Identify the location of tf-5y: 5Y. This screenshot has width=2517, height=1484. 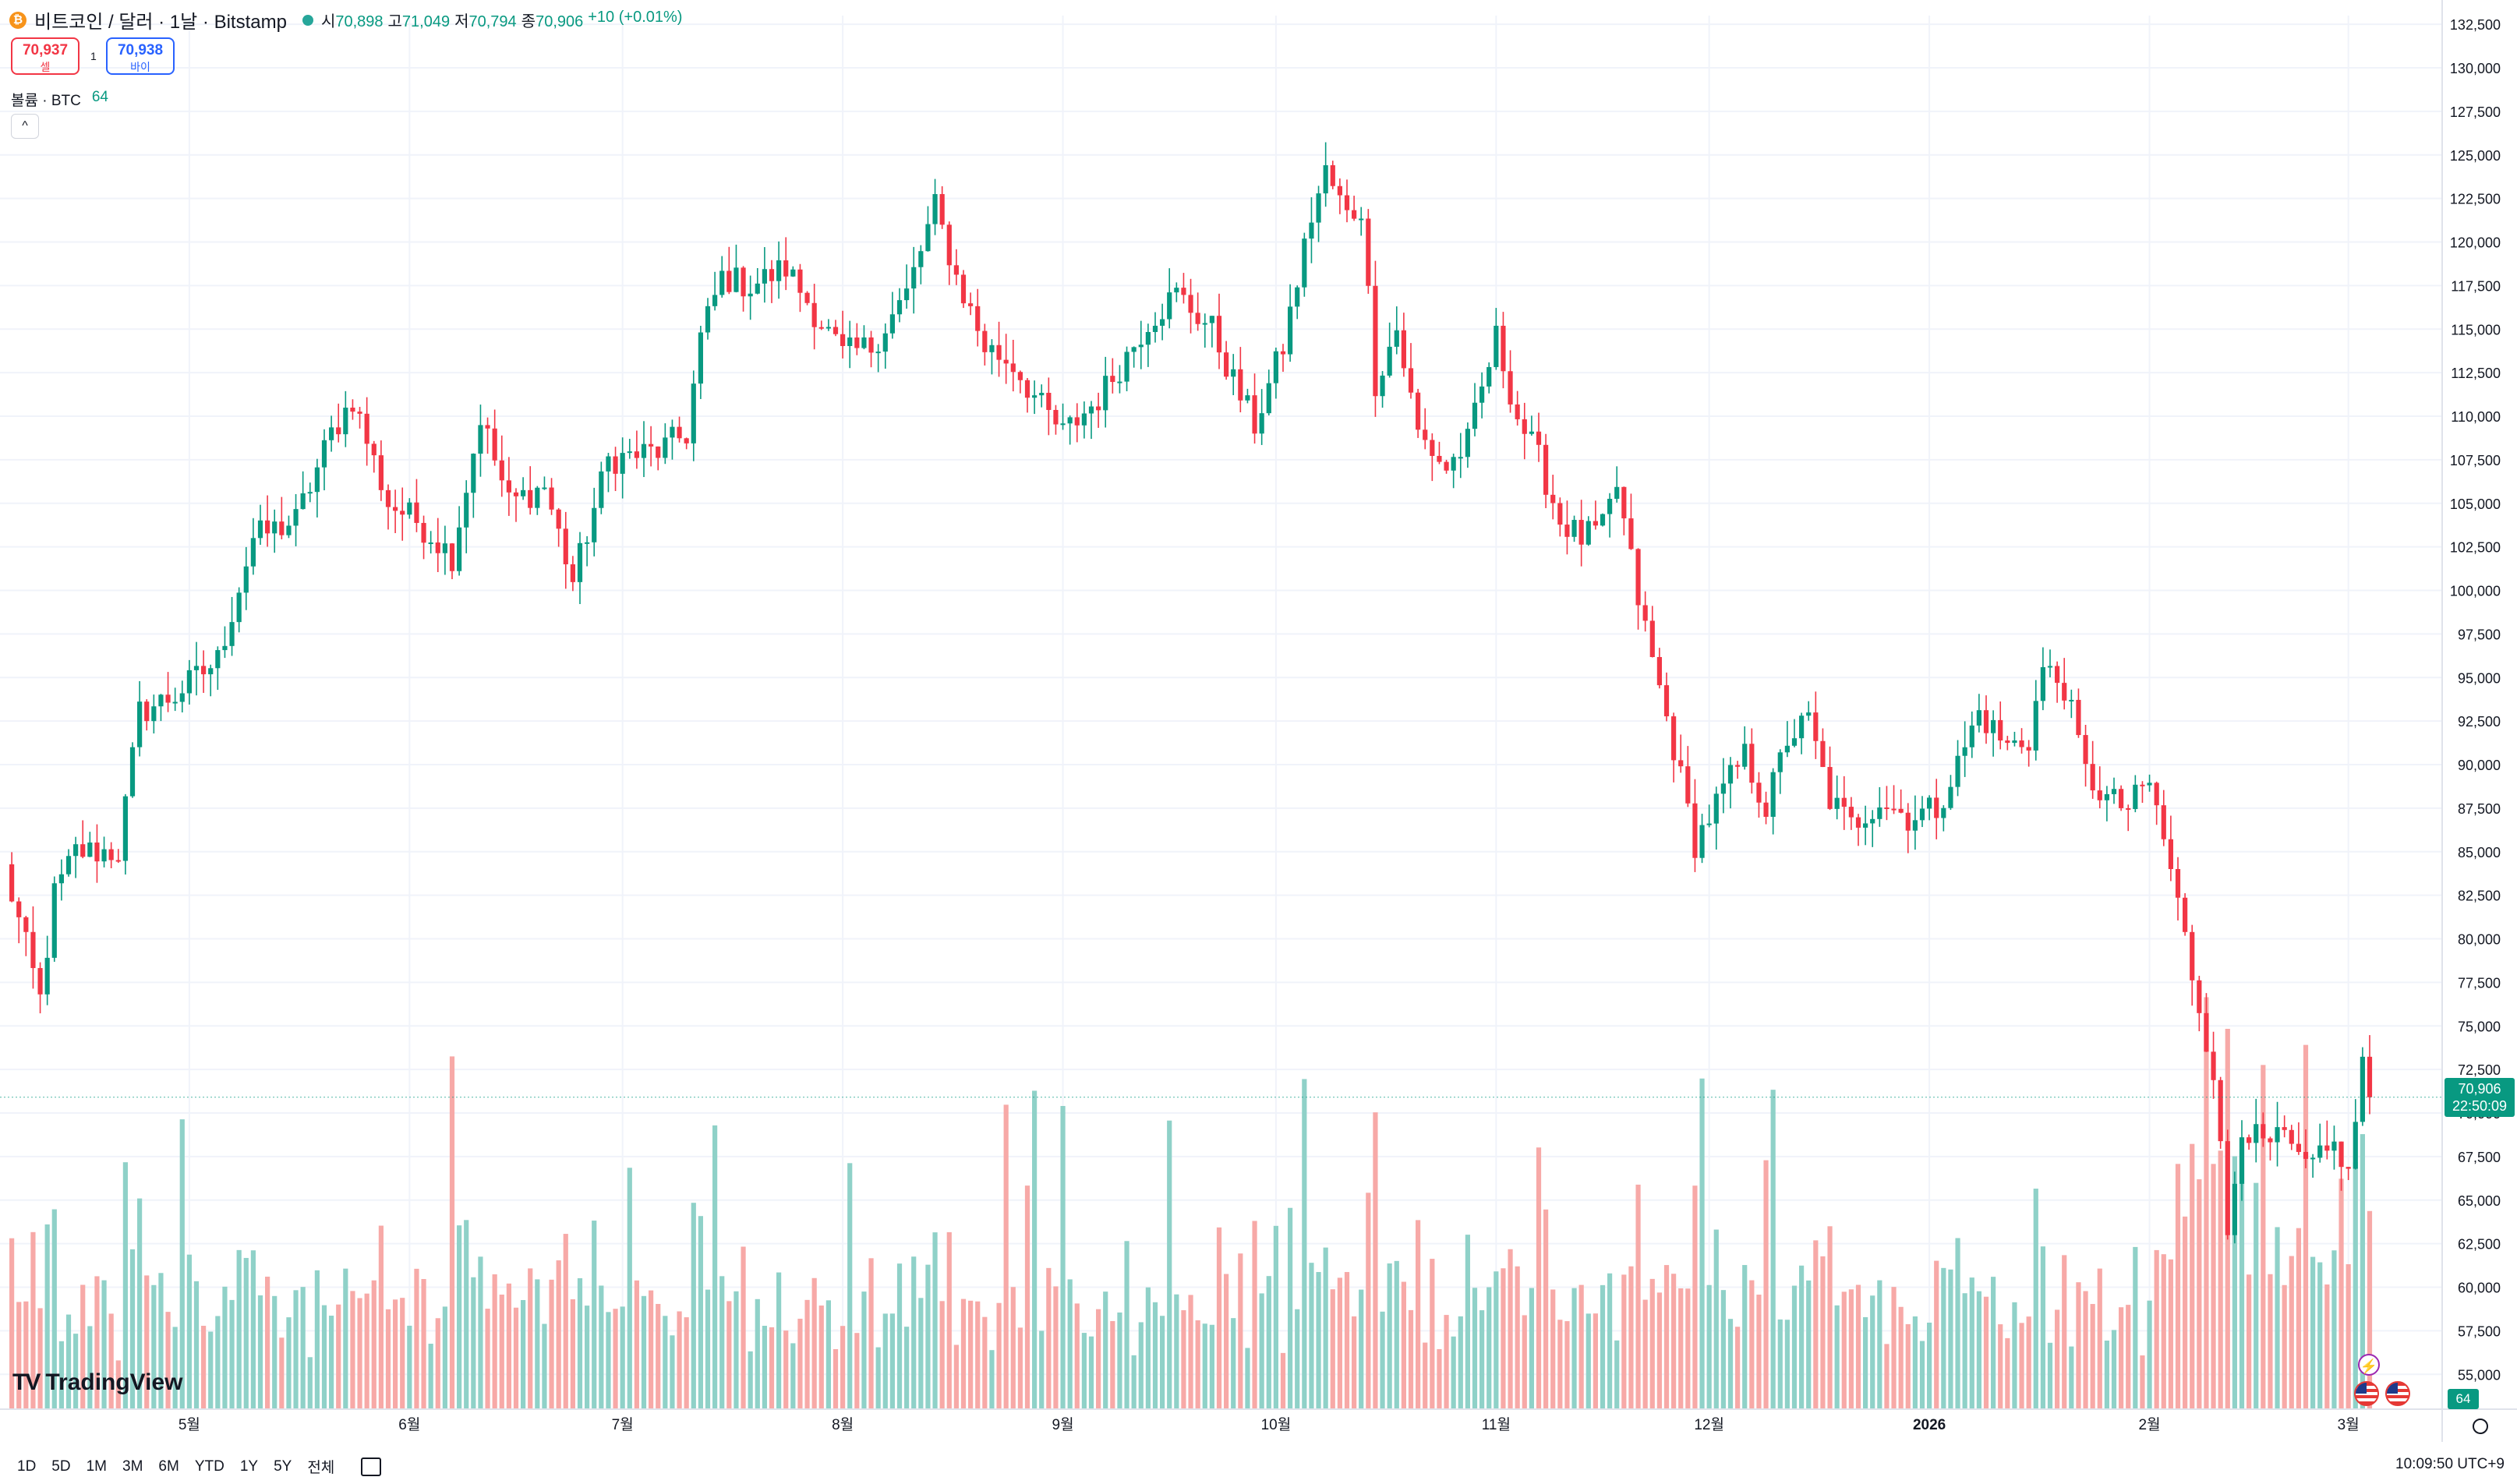
(283, 1466).